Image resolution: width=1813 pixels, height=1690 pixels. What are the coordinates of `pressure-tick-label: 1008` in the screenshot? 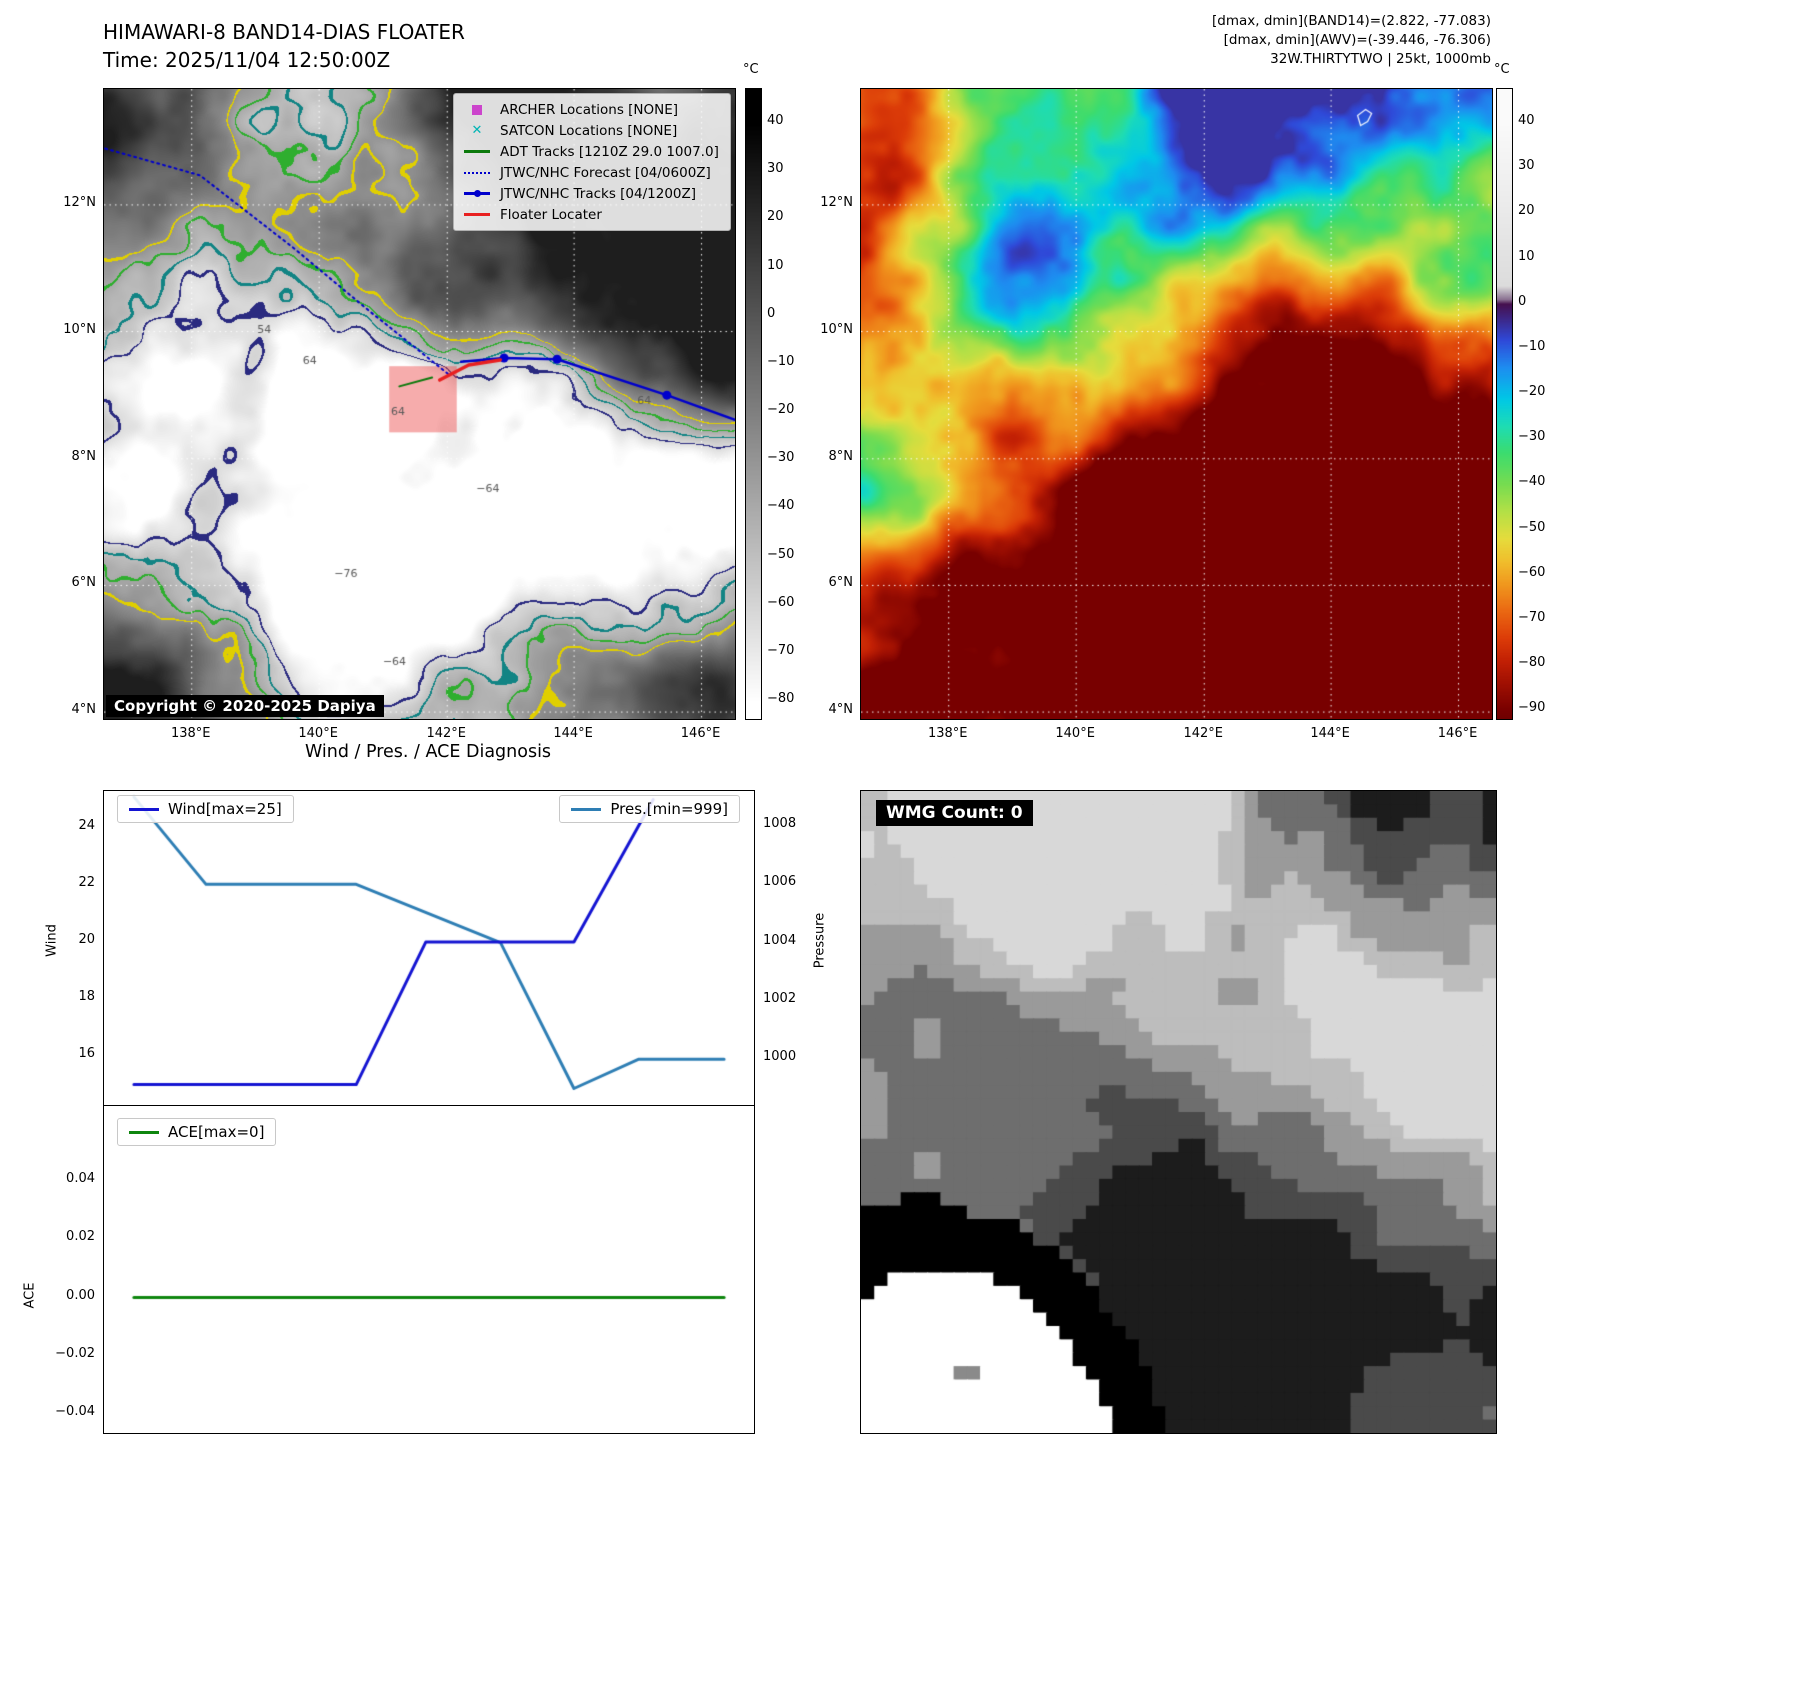 It's located at (780, 823).